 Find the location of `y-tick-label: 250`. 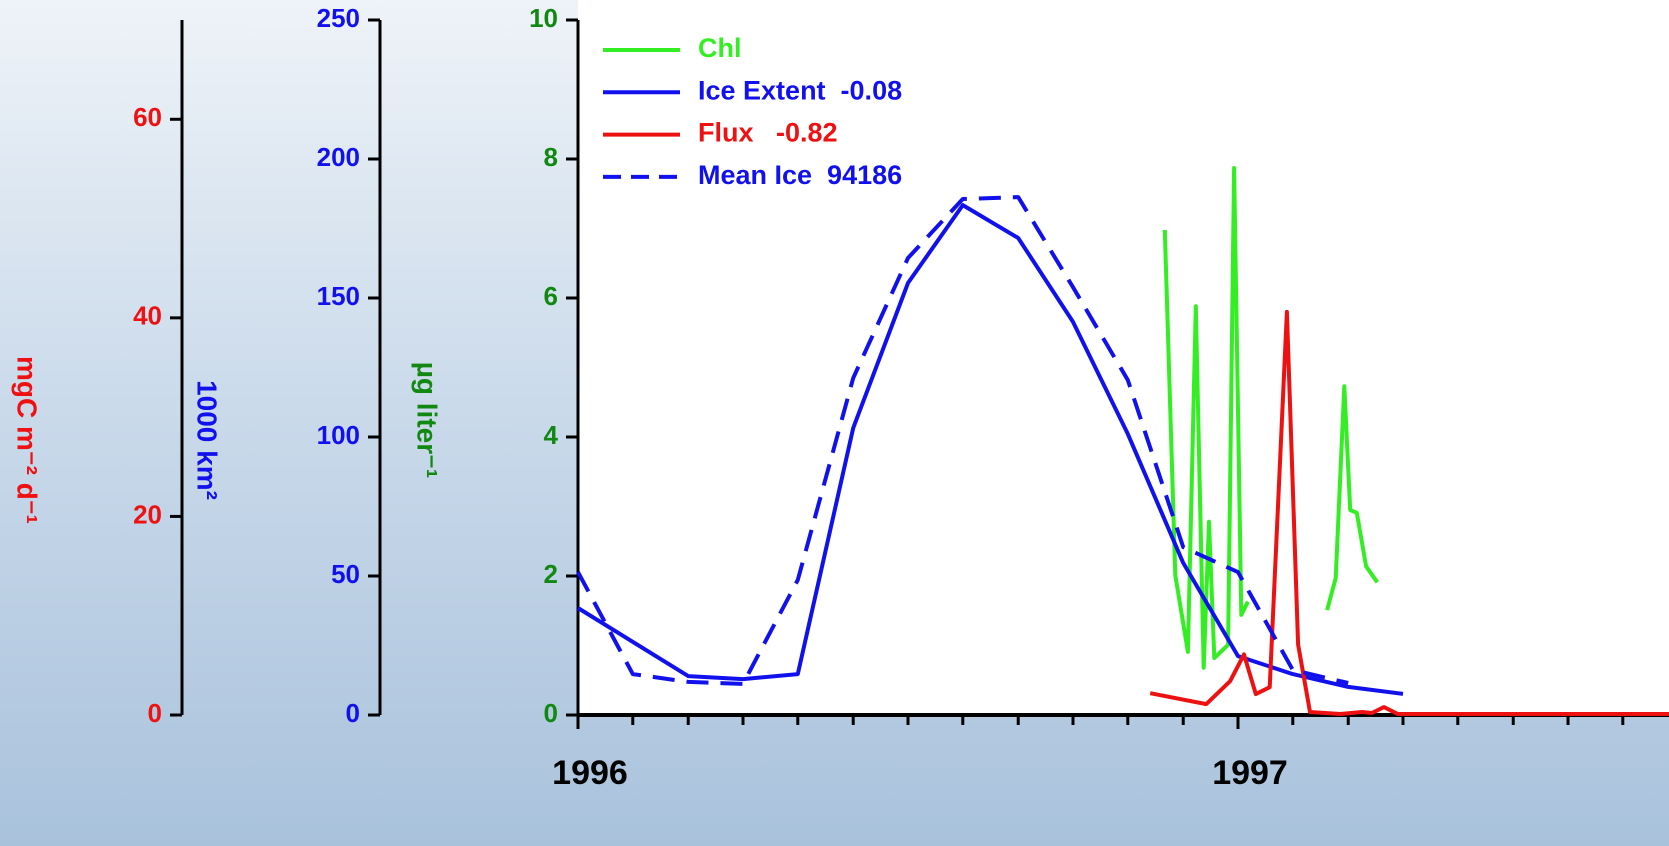

y-tick-label: 250 is located at coordinates (338, 18).